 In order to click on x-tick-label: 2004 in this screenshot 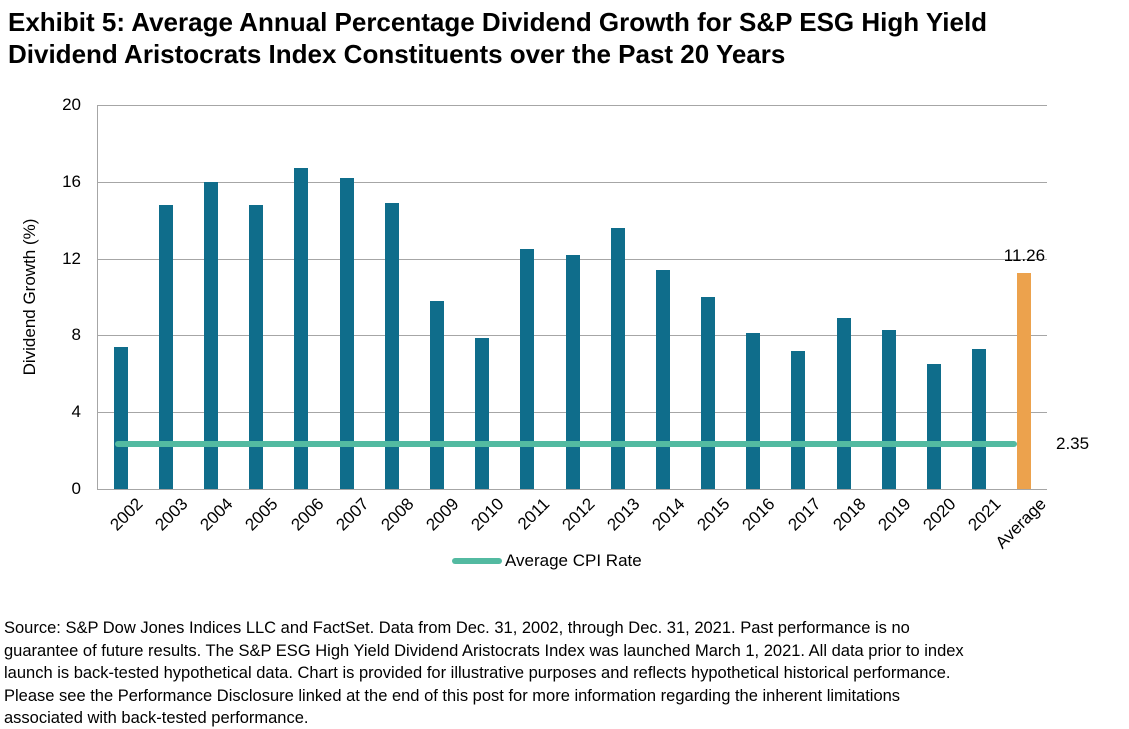, I will do `click(216, 514)`.